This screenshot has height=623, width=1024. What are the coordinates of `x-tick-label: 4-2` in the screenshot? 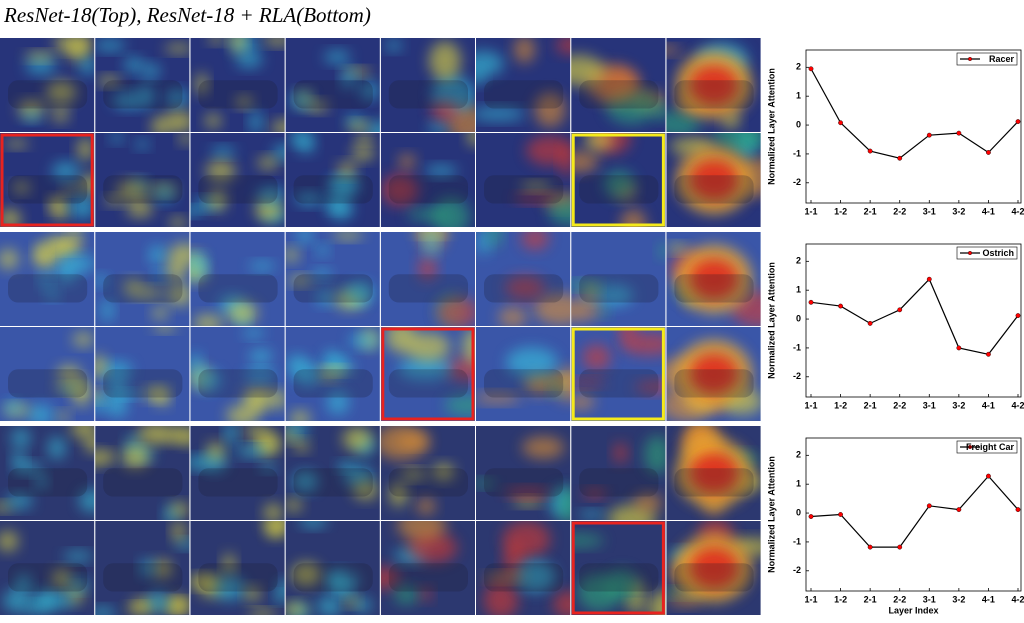 It's located at (1017, 405).